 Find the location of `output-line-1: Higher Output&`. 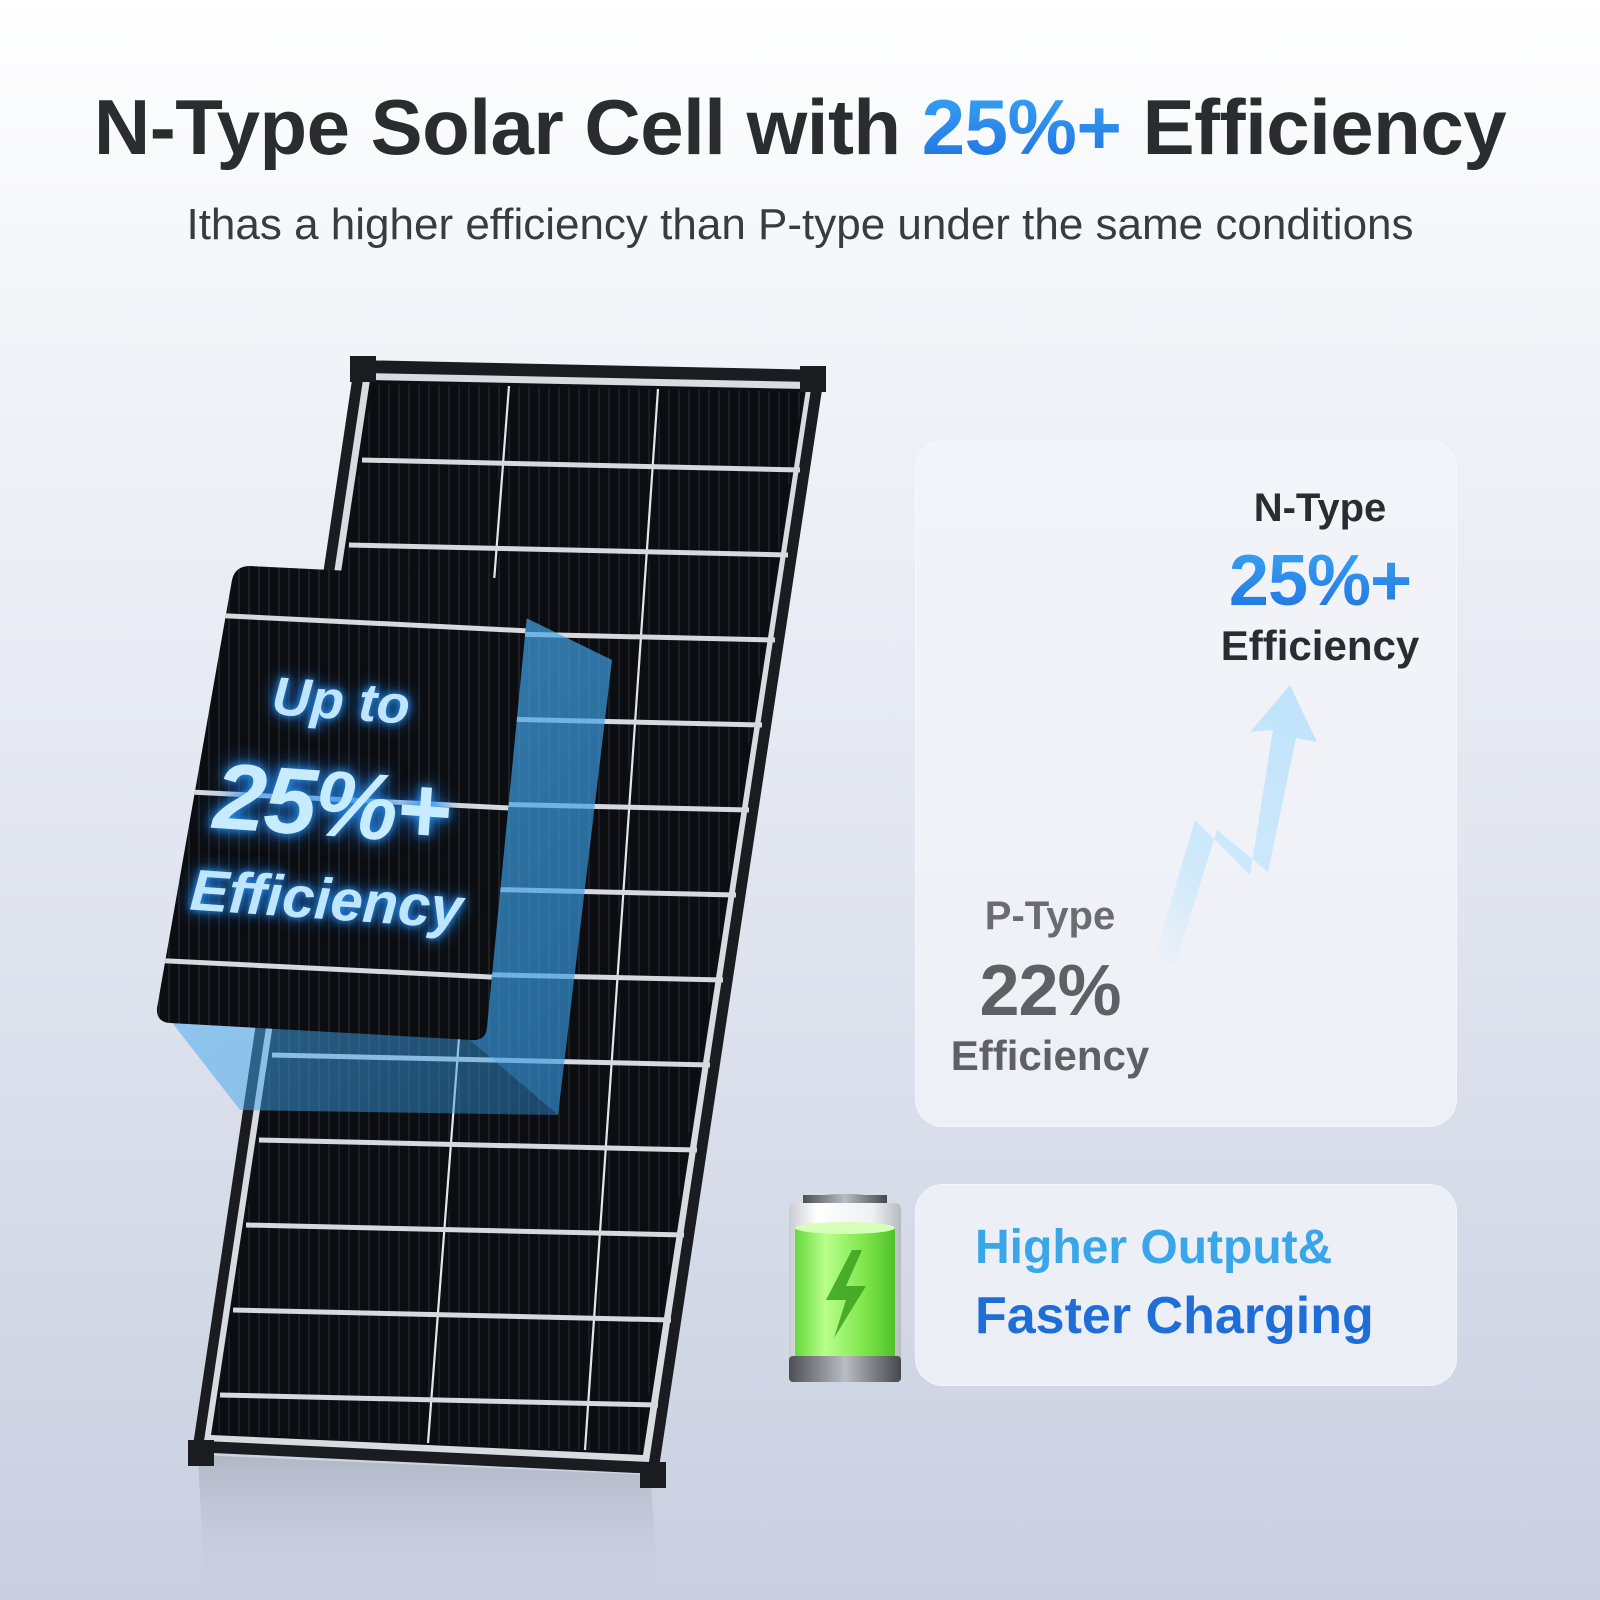

output-line-1: Higher Output& is located at coordinates (1154, 1247).